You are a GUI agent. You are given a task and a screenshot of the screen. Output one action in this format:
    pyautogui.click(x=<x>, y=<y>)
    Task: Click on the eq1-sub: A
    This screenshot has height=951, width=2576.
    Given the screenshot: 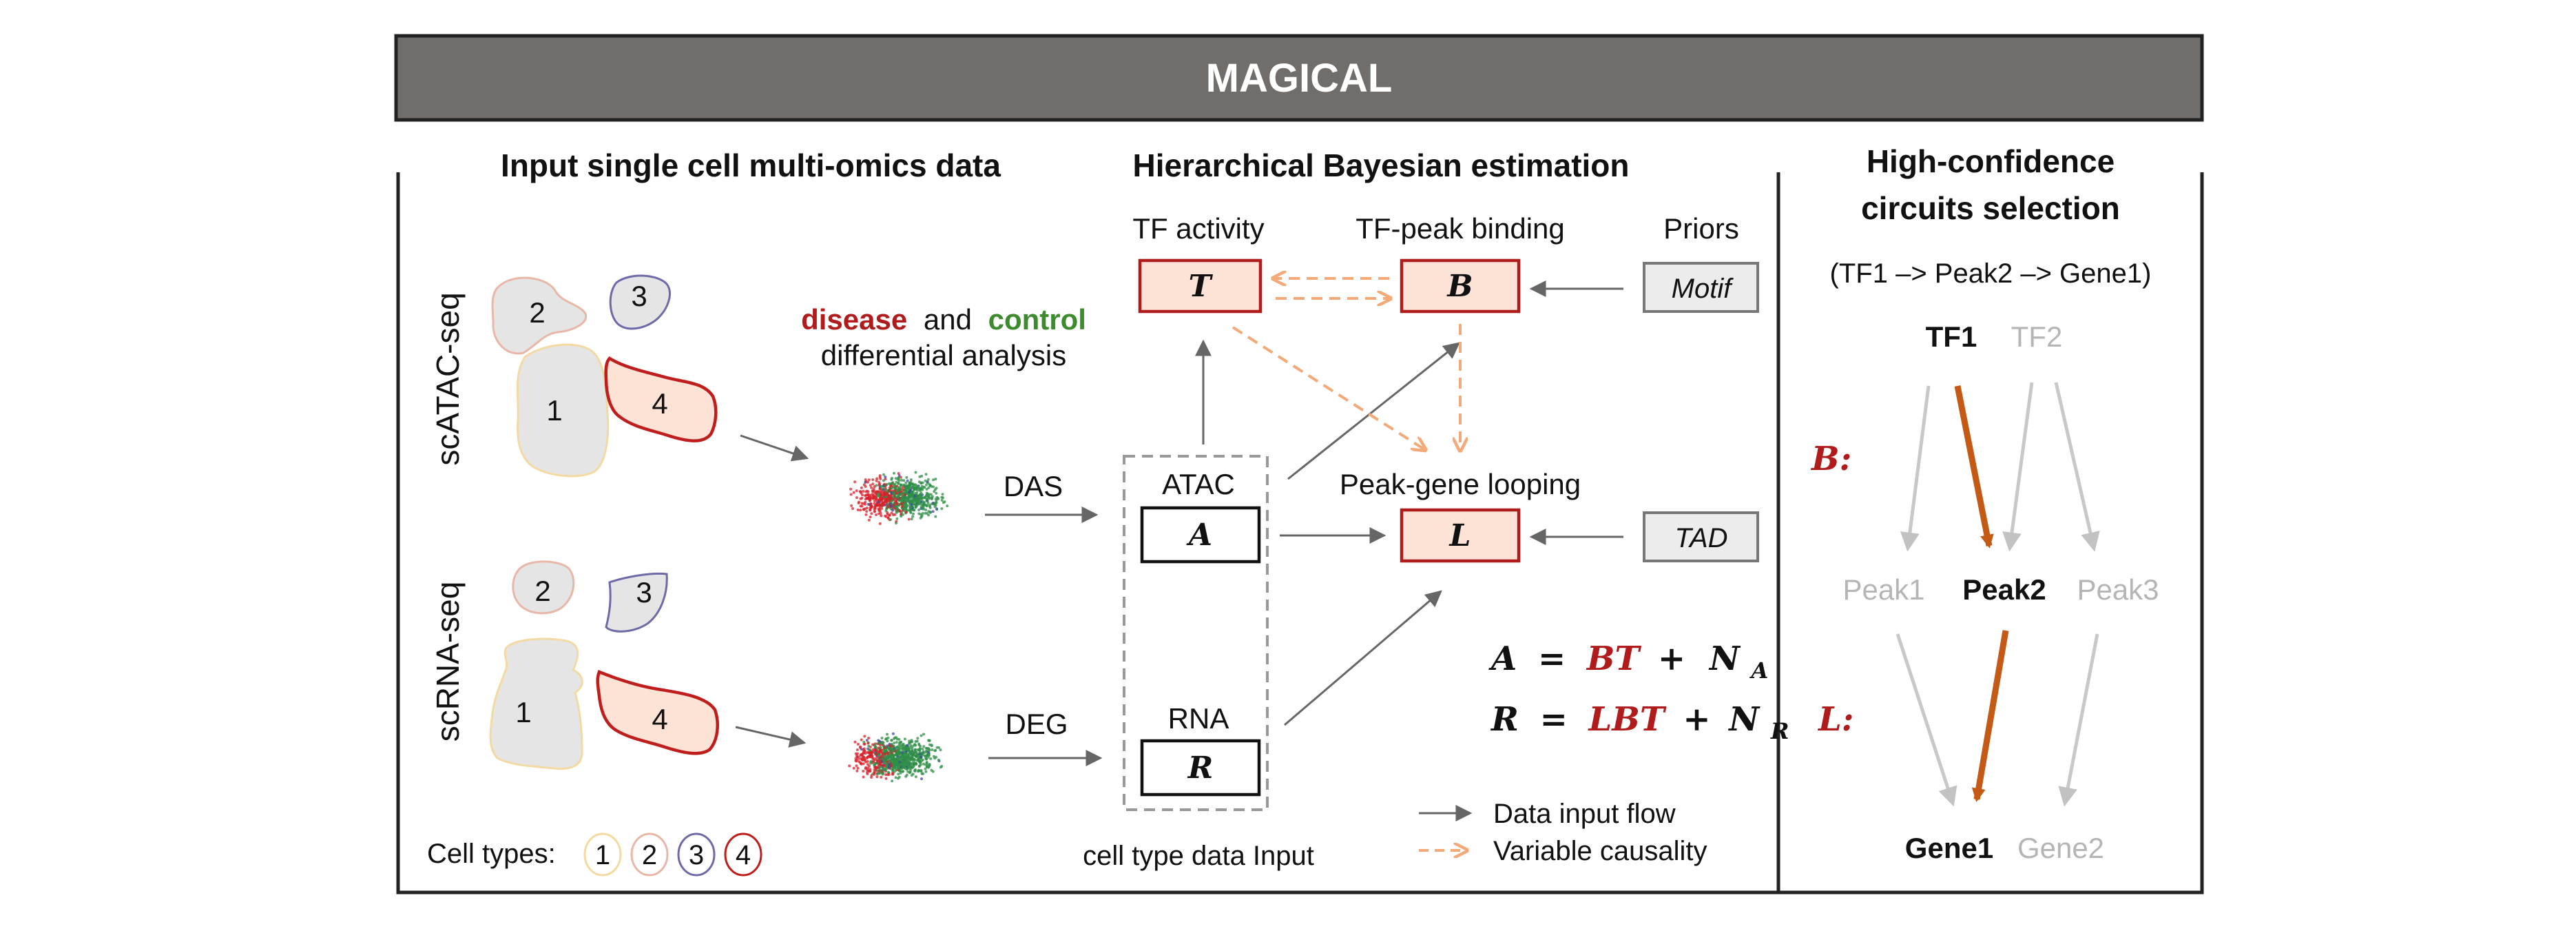 What is the action you would take?
    pyautogui.click(x=1758, y=670)
    